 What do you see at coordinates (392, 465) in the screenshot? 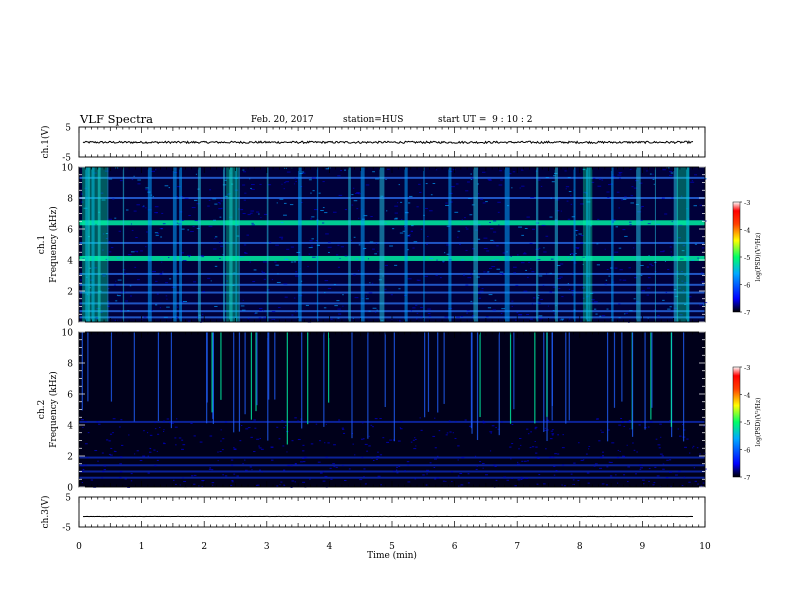
I see `frequency-band` at bounding box center [392, 465].